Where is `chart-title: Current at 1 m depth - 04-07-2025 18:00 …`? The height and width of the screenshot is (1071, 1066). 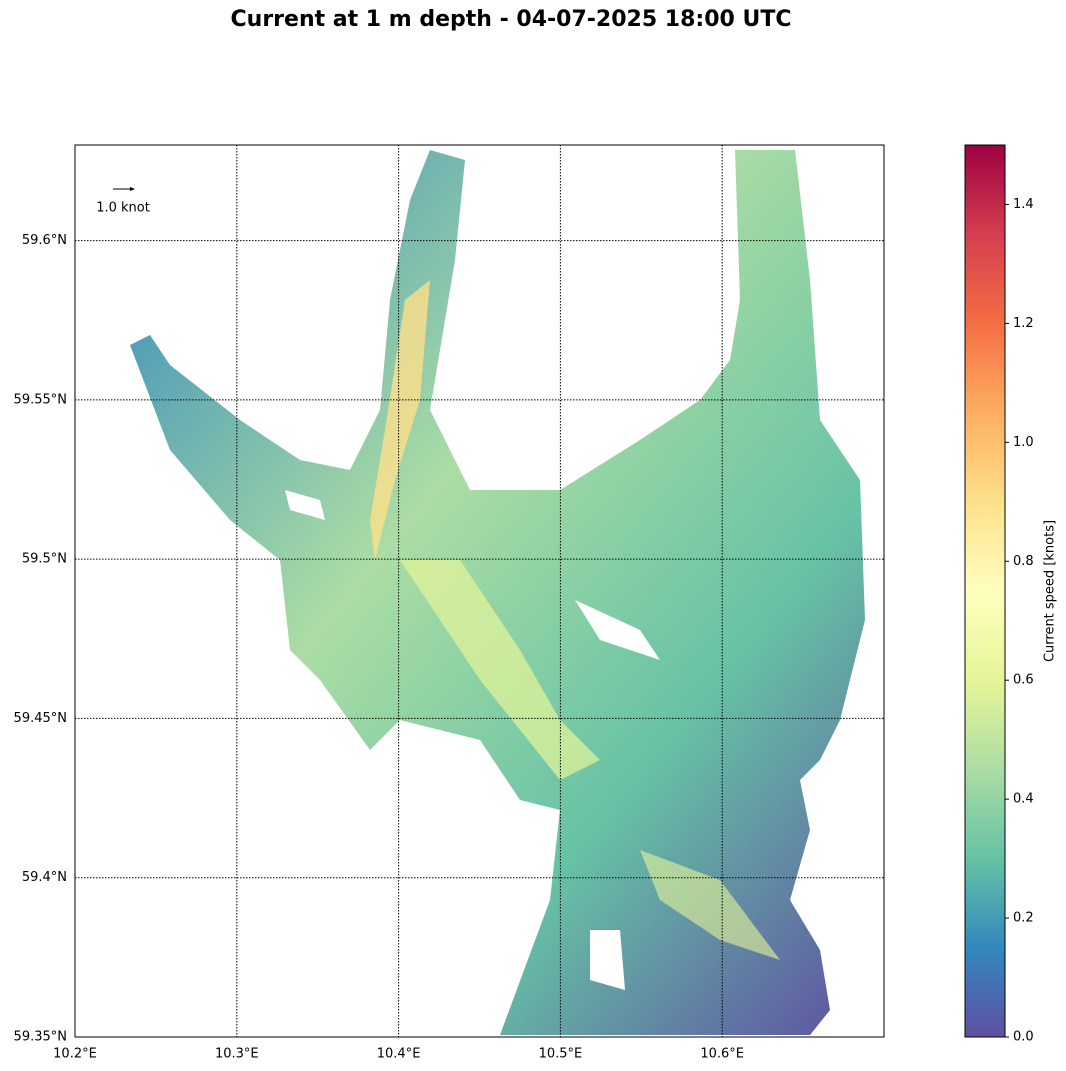 chart-title: Current at 1 m depth - 04-07-2025 18:00 … is located at coordinates (511, 19).